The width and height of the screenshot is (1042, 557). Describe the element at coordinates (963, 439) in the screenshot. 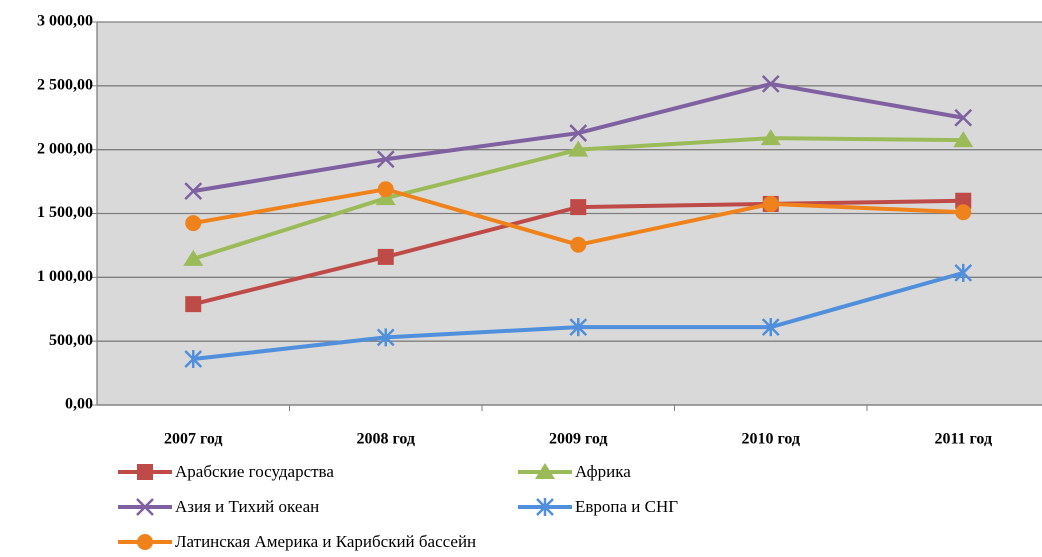

I see `x-tick-label: 2011 год` at that location.